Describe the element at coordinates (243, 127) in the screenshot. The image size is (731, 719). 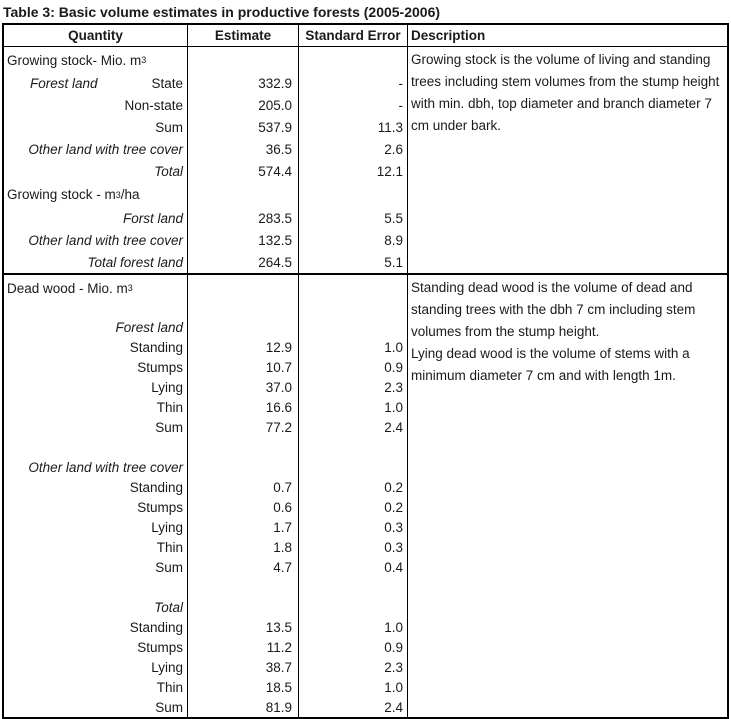
I see `estimate-cell: 537.9` at that location.